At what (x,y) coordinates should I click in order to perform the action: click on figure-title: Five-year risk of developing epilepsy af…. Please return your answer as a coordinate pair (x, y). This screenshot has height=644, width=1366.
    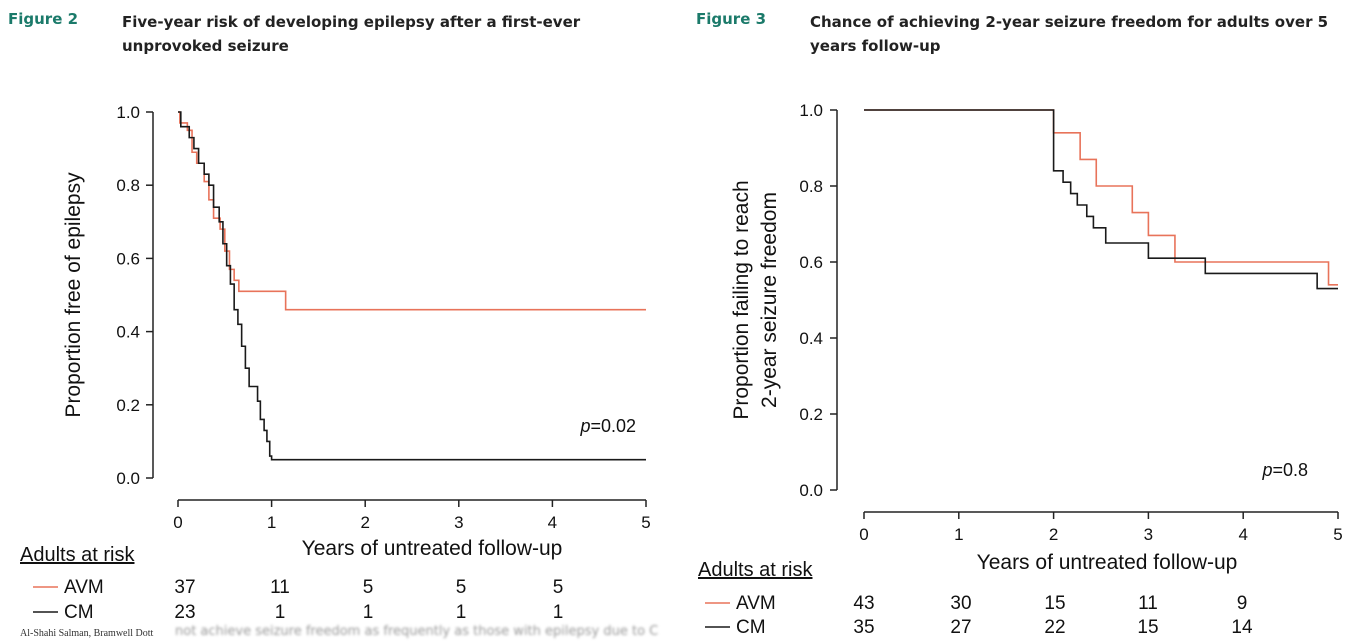
    Looking at the image, I should click on (382, 34).